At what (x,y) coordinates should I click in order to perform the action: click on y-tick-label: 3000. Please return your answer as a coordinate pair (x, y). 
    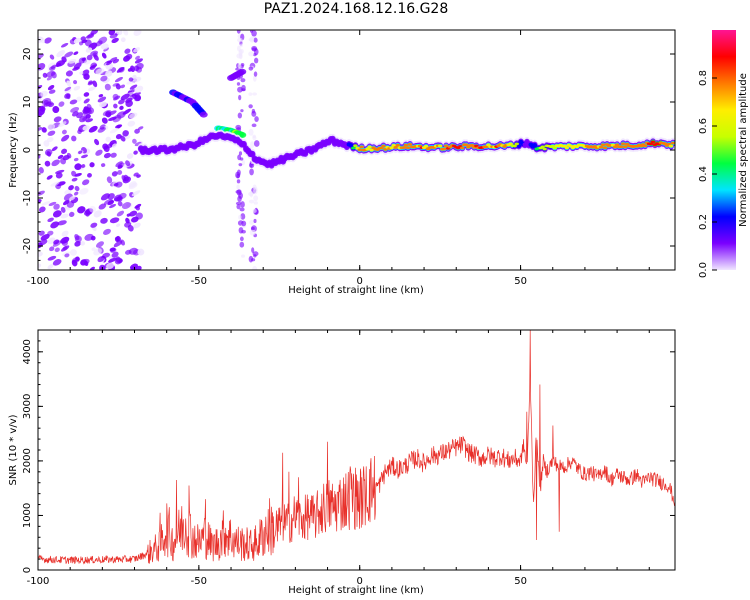
    Looking at the image, I should click on (27, 406).